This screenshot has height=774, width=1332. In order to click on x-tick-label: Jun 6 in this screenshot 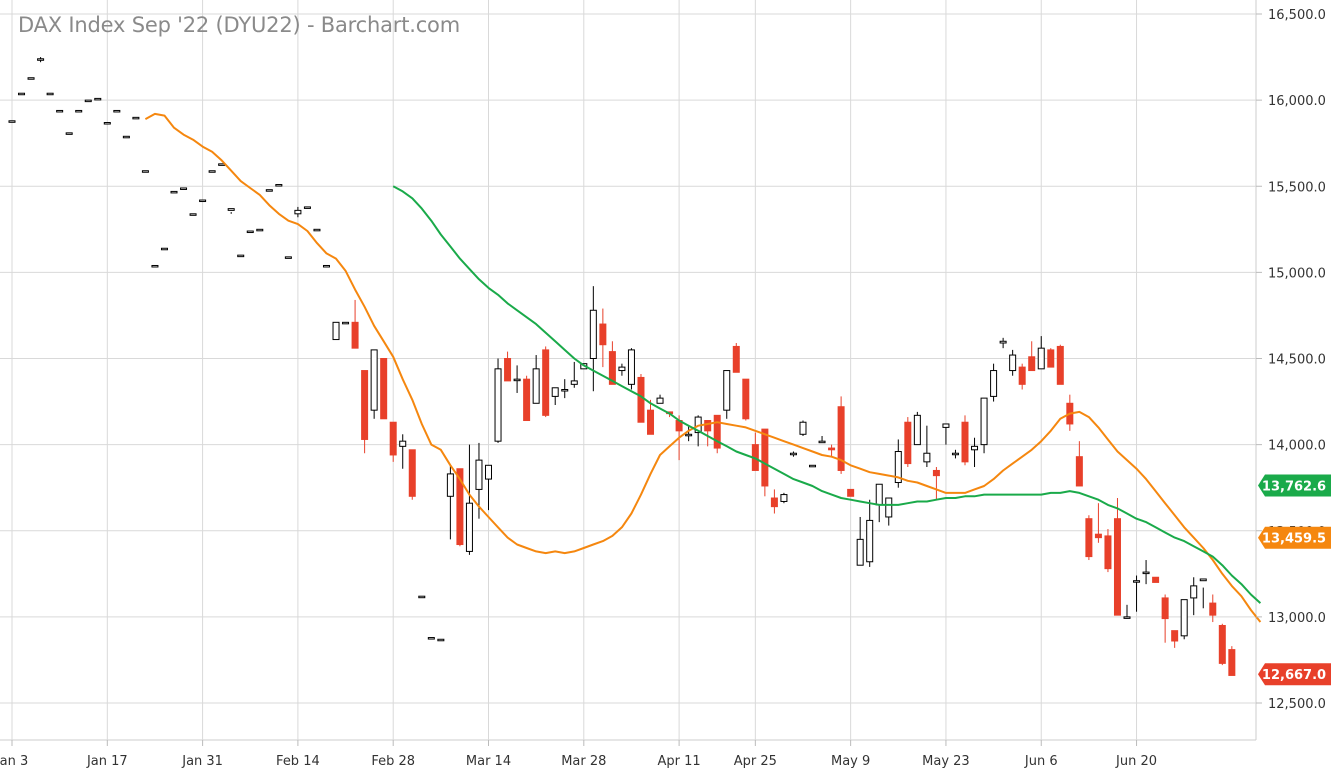, I will do `click(1041, 761)`.